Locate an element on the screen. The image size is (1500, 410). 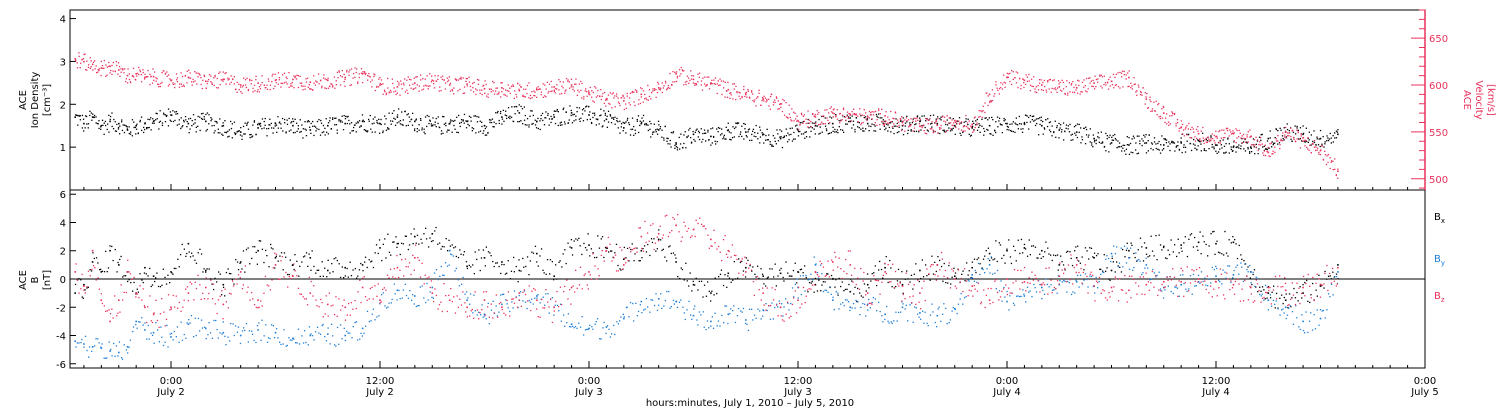
velocity-point-keypoint is located at coordinates (449, 85).